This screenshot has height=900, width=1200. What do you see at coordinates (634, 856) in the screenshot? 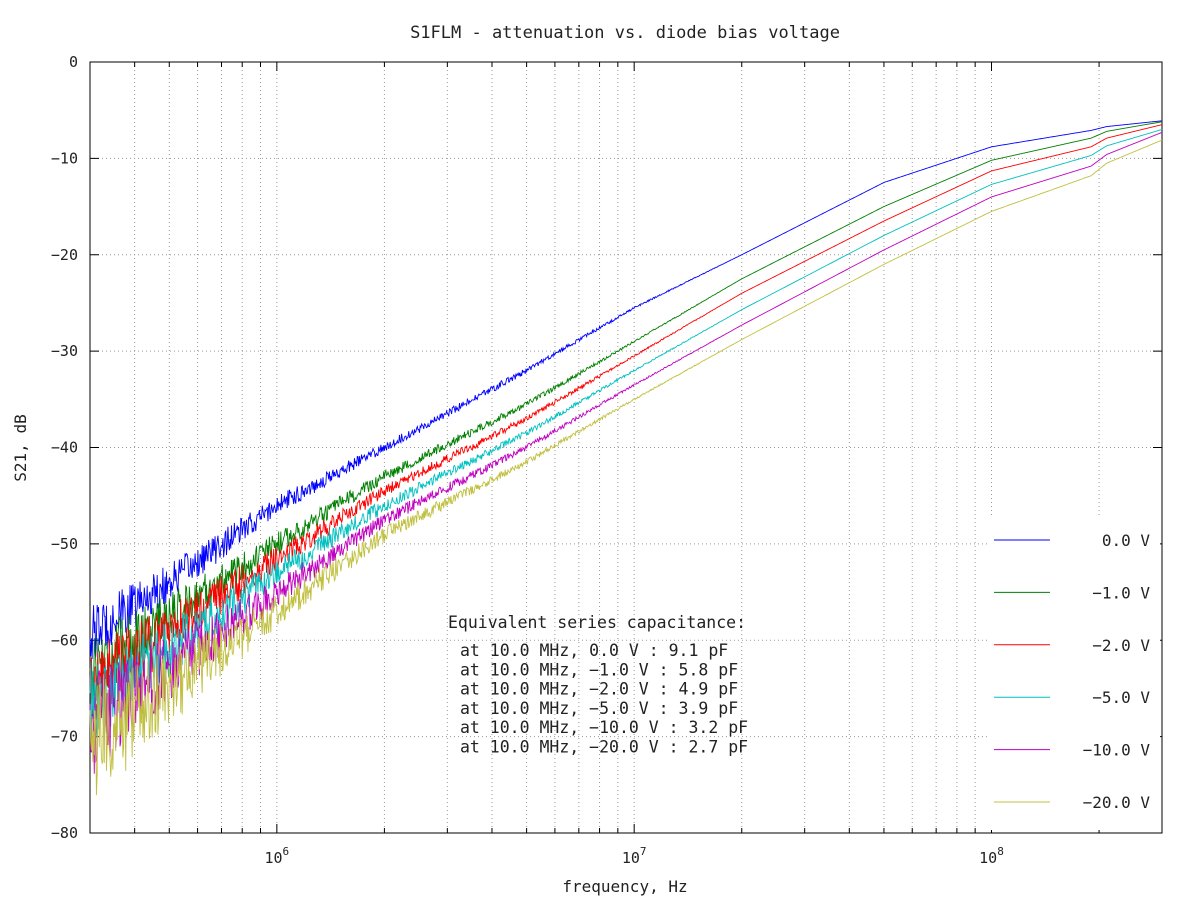
I see `x-tick-label: 10⁷` at bounding box center [634, 856].